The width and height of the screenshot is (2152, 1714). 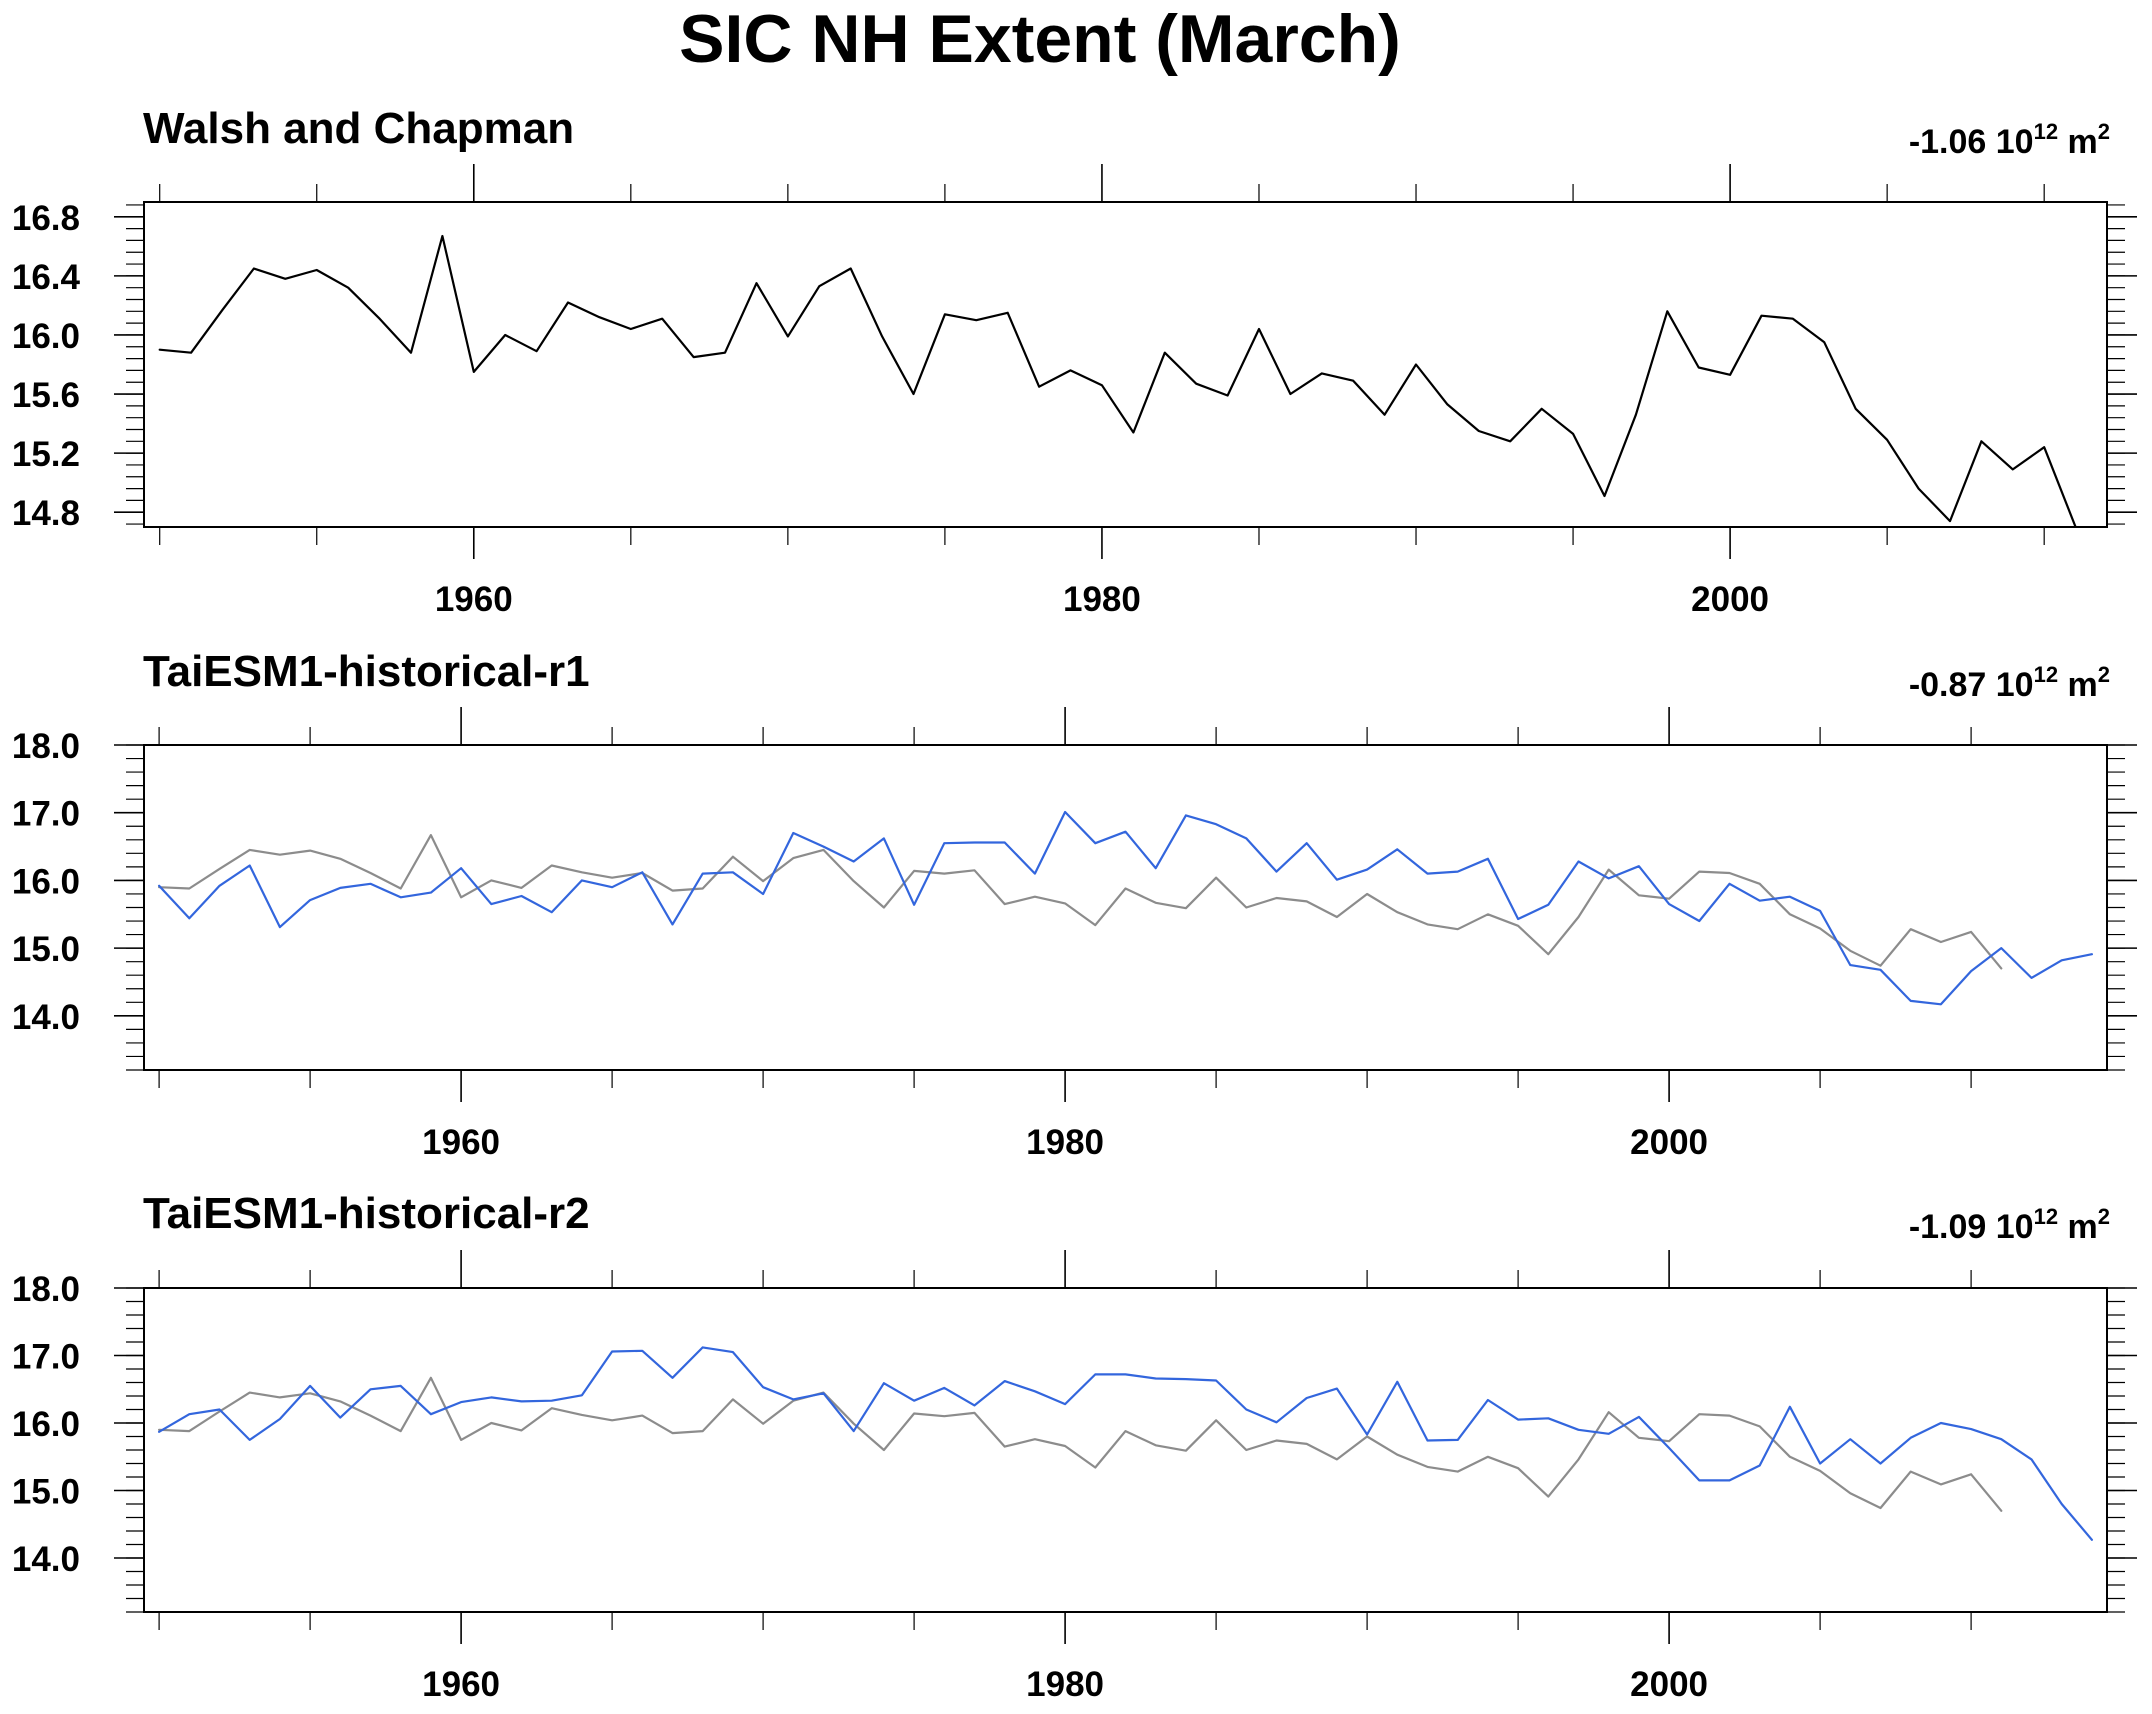 I want to click on figure-title: SIC NH Extent (March), so click(x=1040, y=39).